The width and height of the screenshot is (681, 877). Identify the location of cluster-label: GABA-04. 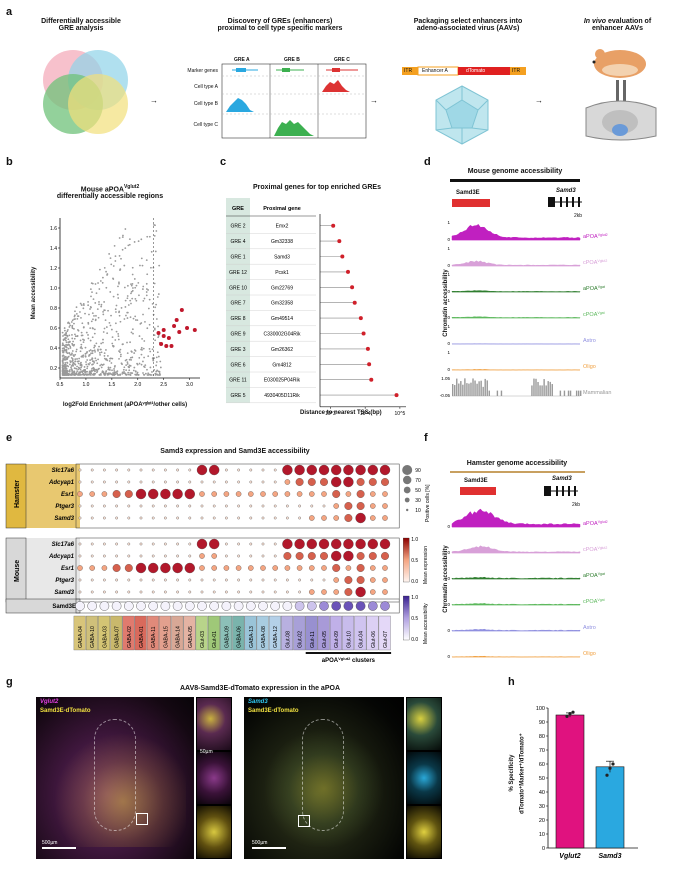
(81, 637).